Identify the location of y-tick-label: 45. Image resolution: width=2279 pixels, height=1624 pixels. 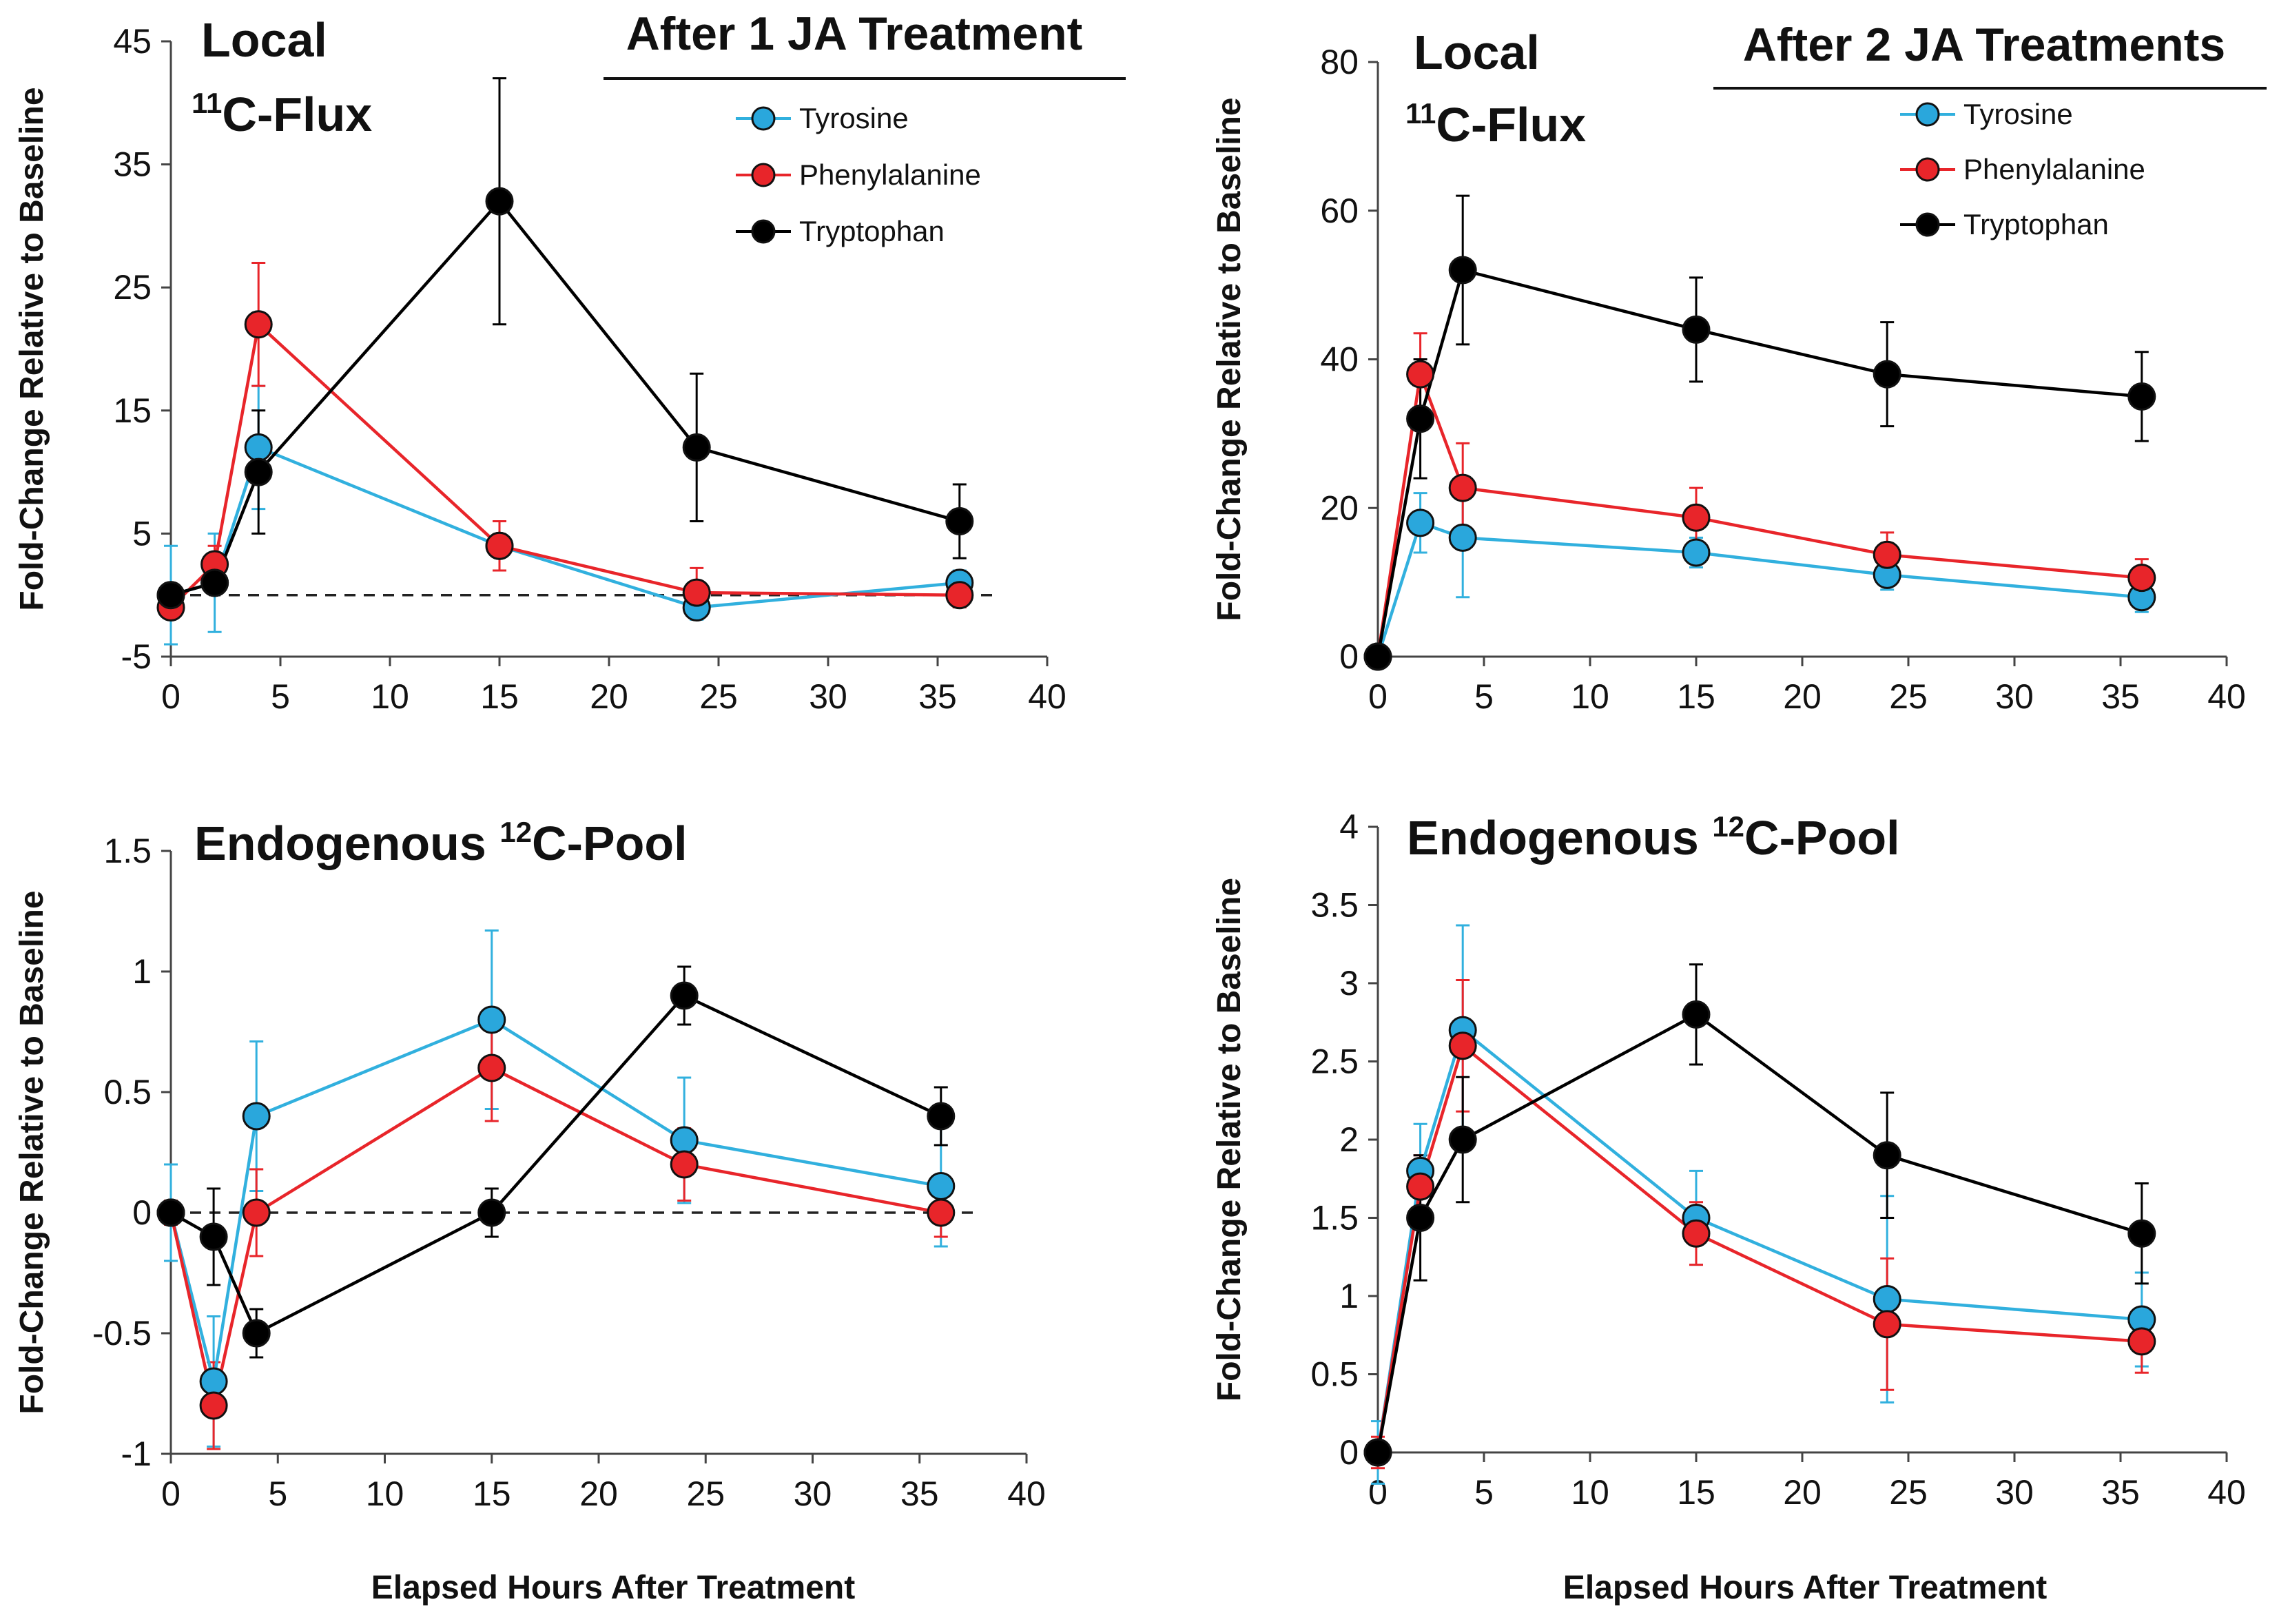
(132, 41).